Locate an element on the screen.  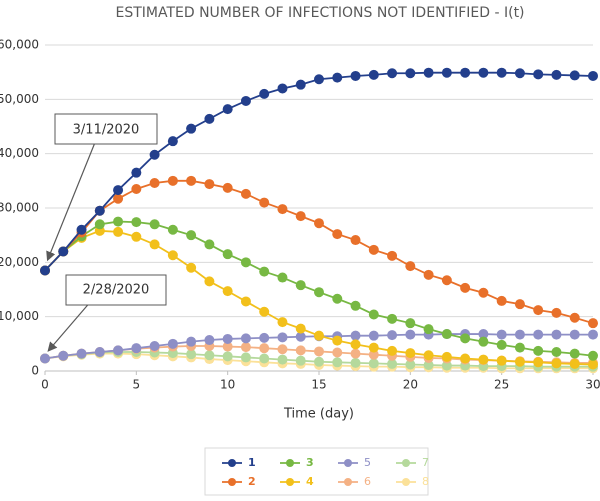
y-tick-label: 60,000 is located at coordinates (19, 45).